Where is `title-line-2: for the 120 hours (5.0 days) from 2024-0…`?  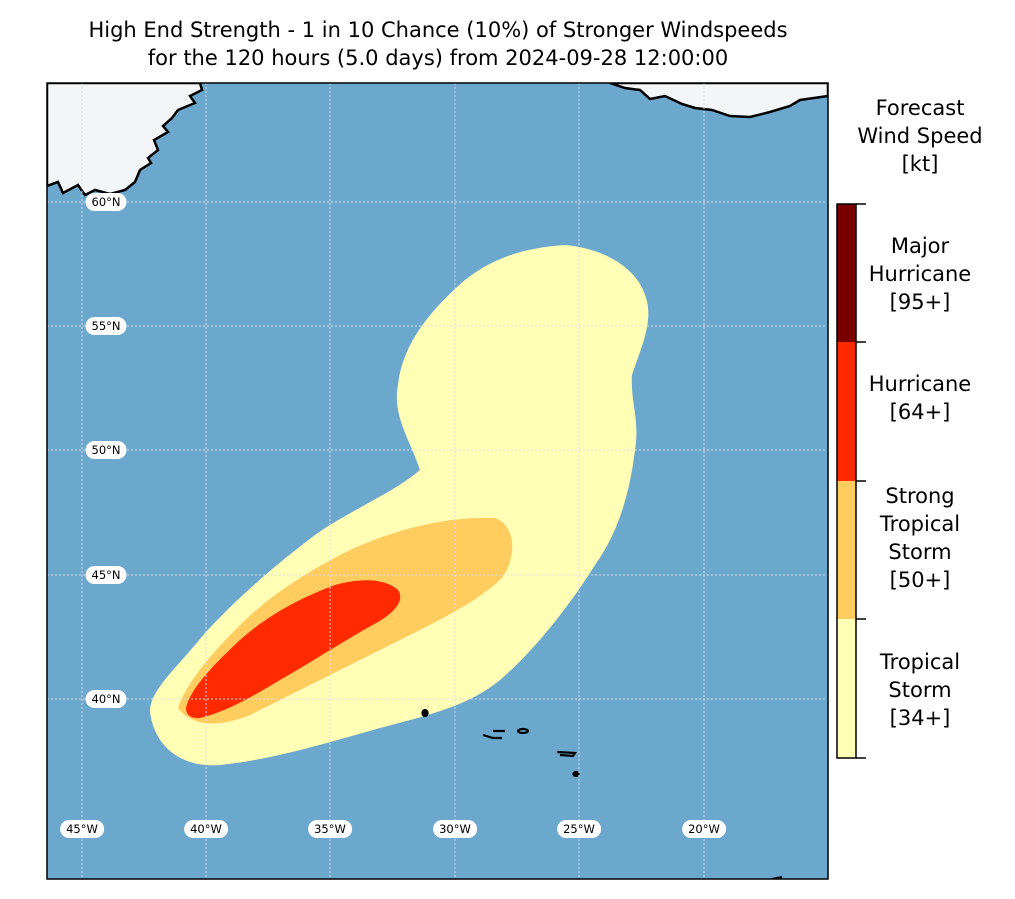 title-line-2: for the 120 hours (5.0 days) from 2024-0… is located at coordinates (438, 58).